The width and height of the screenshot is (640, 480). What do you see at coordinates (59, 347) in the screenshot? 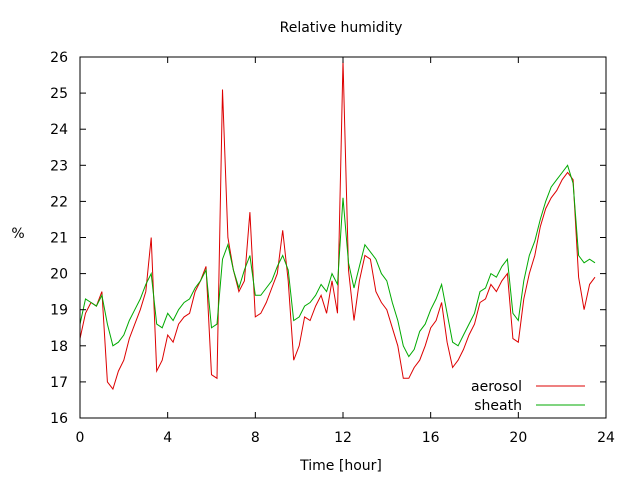
I see `y-tick-label: 18` at bounding box center [59, 347].